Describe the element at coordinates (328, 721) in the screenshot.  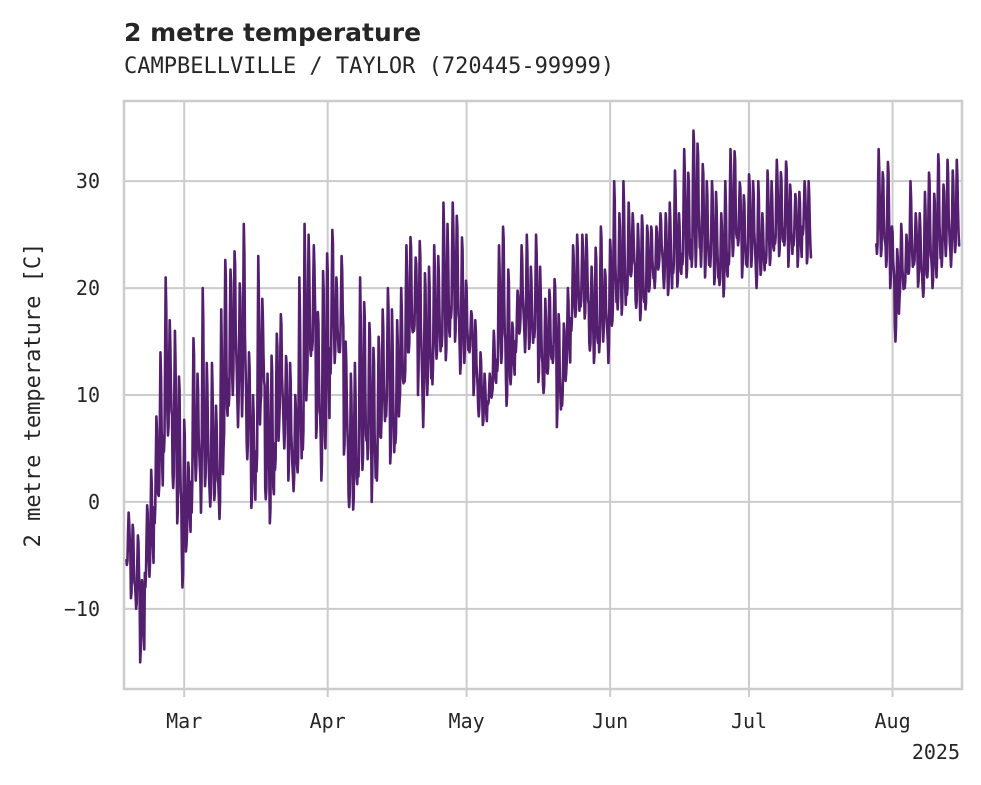
I see `x-tick-label: Apr` at that location.